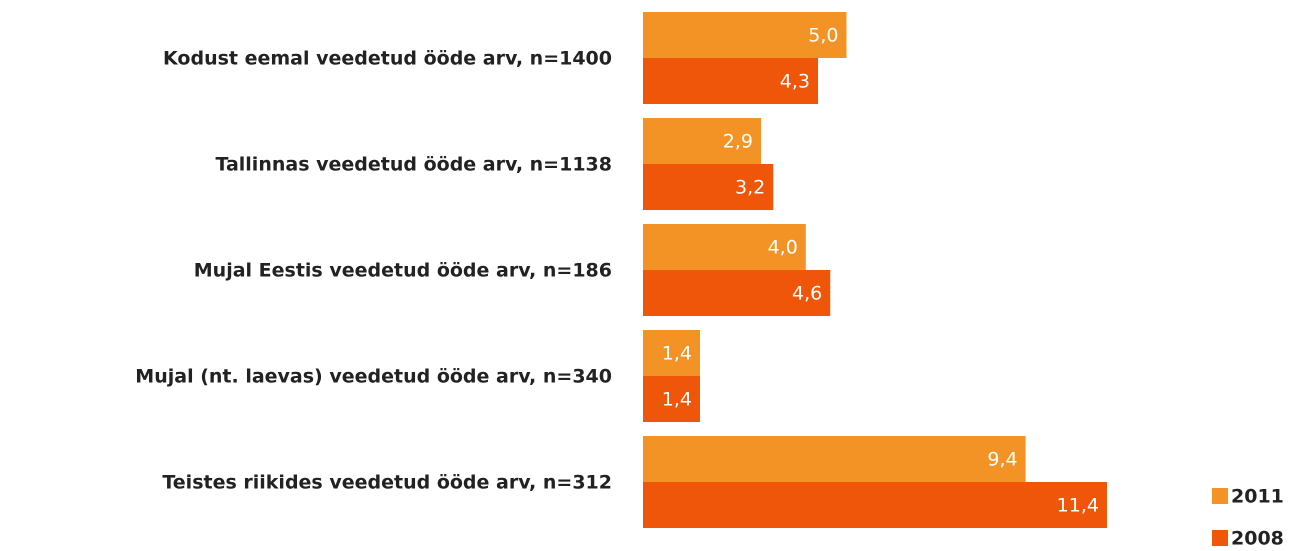 Image resolution: width=1302 pixels, height=551 pixels. Describe the element at coordinates (807, 294) in the screenshot. I see `value-label: 4,6` at that location.